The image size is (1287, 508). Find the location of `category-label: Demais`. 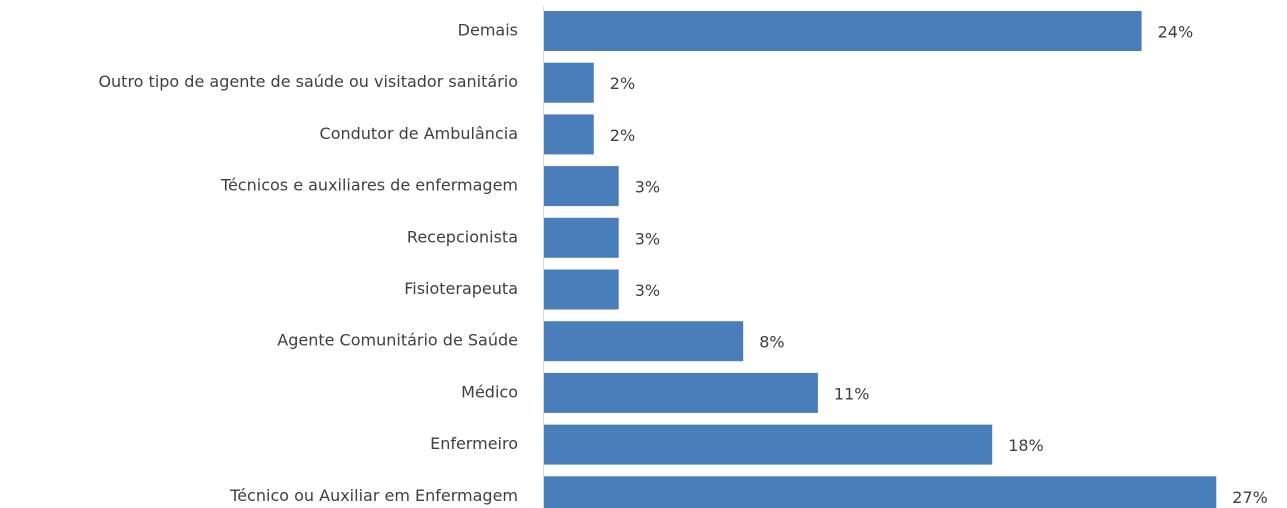

category-label: Demais is located at coordinates (488, 30).